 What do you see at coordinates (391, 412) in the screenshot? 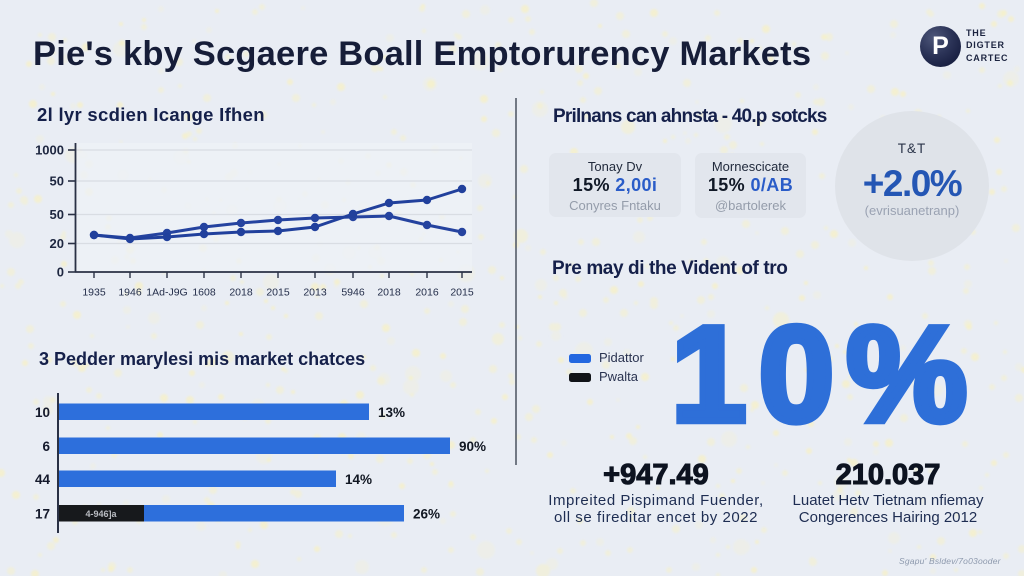
I see `svg-text: 13%` at bounding box center [391, 412].